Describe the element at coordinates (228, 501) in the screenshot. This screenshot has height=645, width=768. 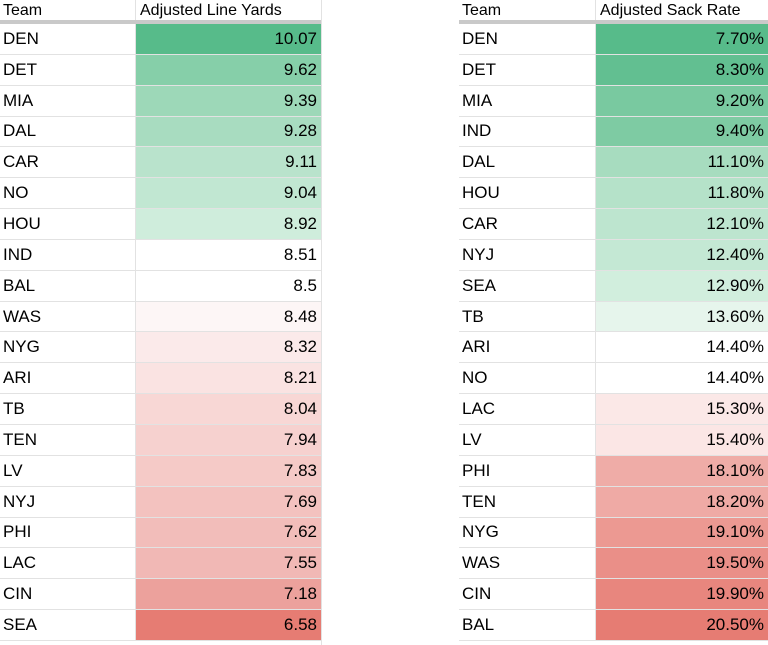
I see `value-cell: 7.69` at that location.